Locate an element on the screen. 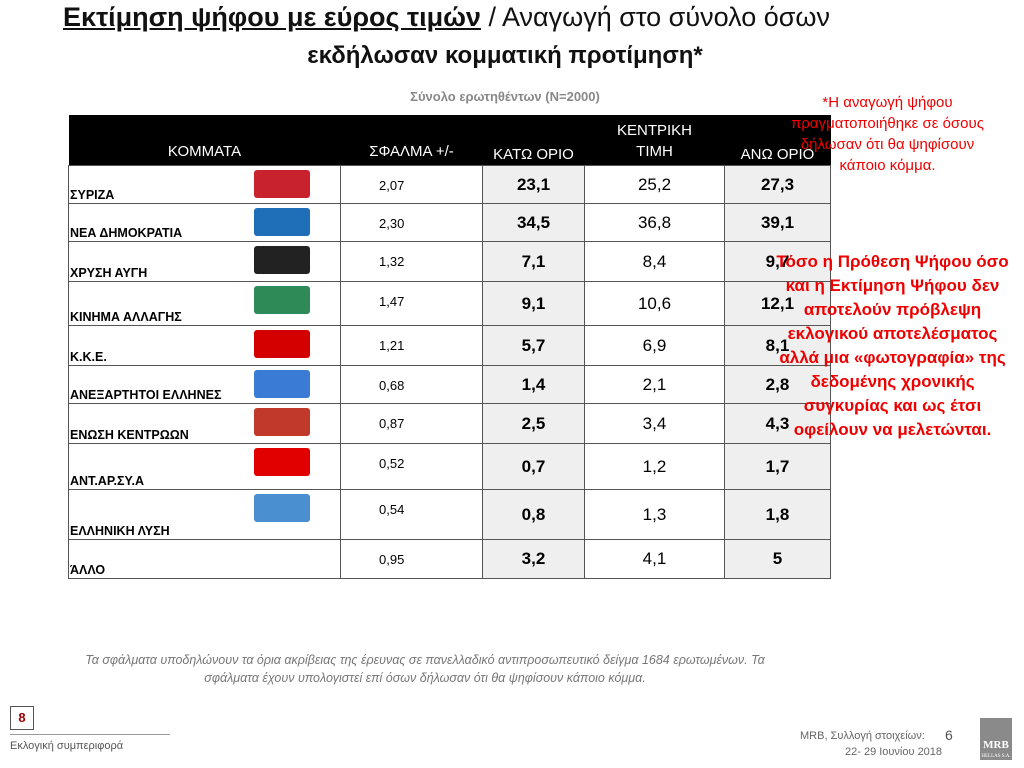 The width and height of the screenshot is (1024, 768). logo: MRB HELLAS S.A. is located at coordinates (996, 739).